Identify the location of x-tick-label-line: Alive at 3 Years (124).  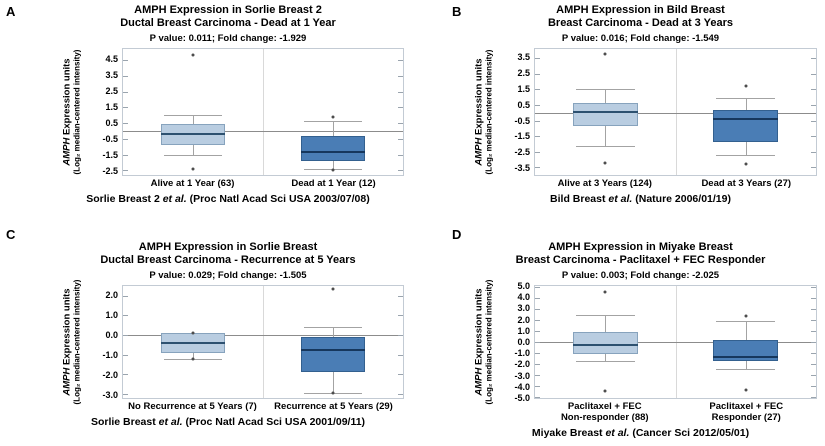
(604, 183).